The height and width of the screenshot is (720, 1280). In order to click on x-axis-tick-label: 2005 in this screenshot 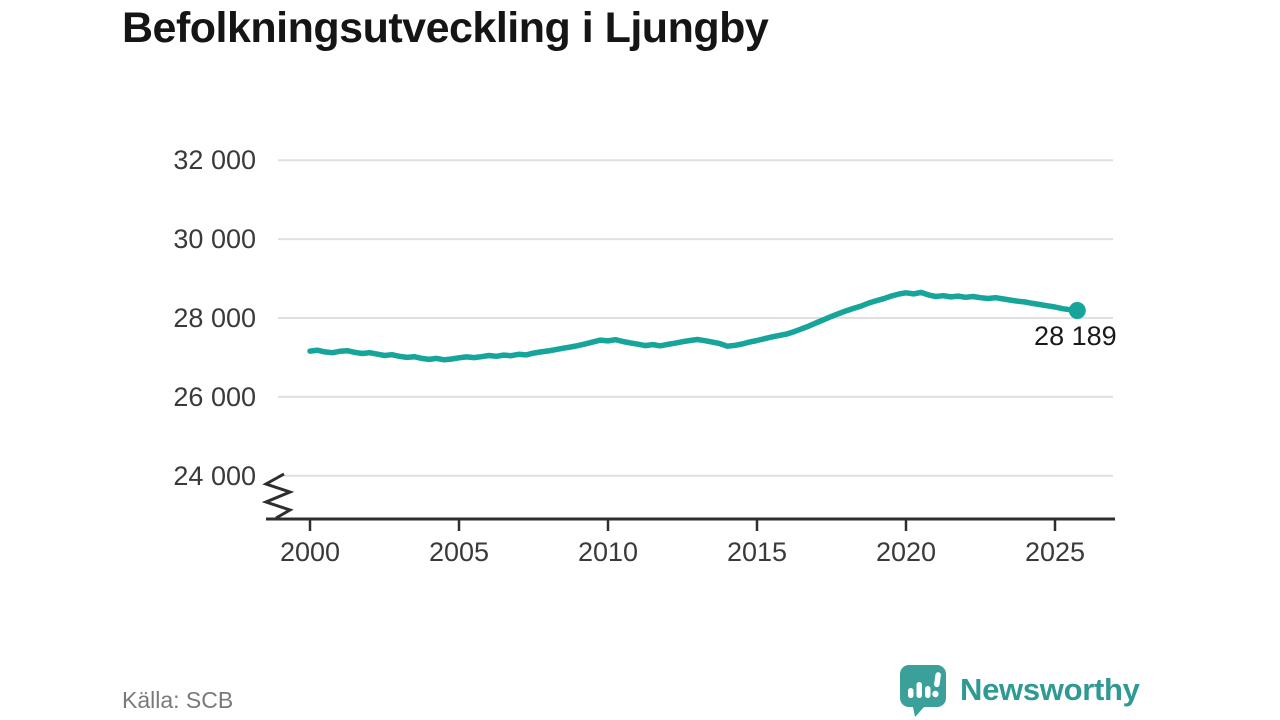, I will do `click(459, 552)`.